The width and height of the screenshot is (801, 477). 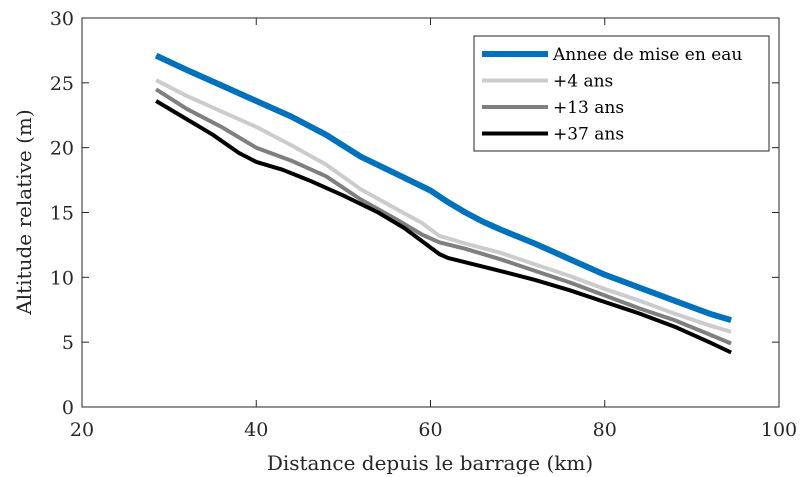 What do you see at coordinates (68, 343) in the screenshot?
I see `y-tick-label: 5` at bounding box center [68, 343].